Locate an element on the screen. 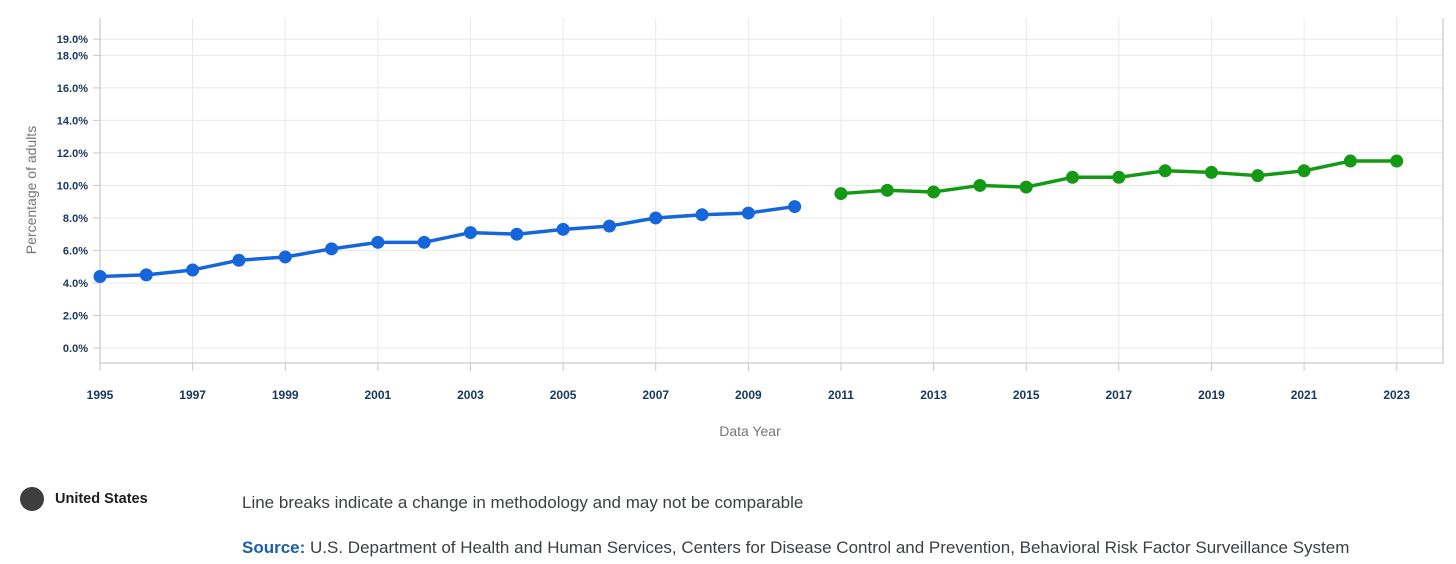 This screenshot has height=564, width=1456. x-tick-label: 2019 is located at coordinates (1211, 395).